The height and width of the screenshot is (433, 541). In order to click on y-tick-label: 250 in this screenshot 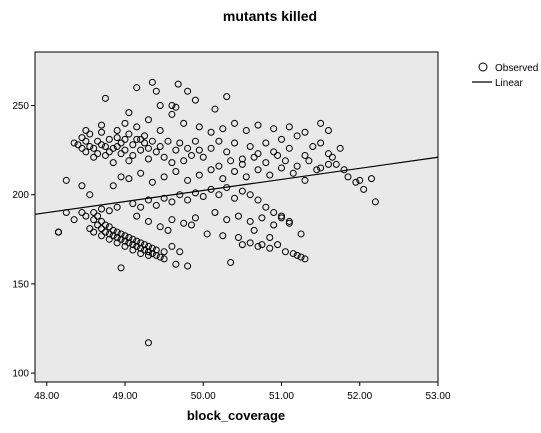, I will do `click(20, 106)`.